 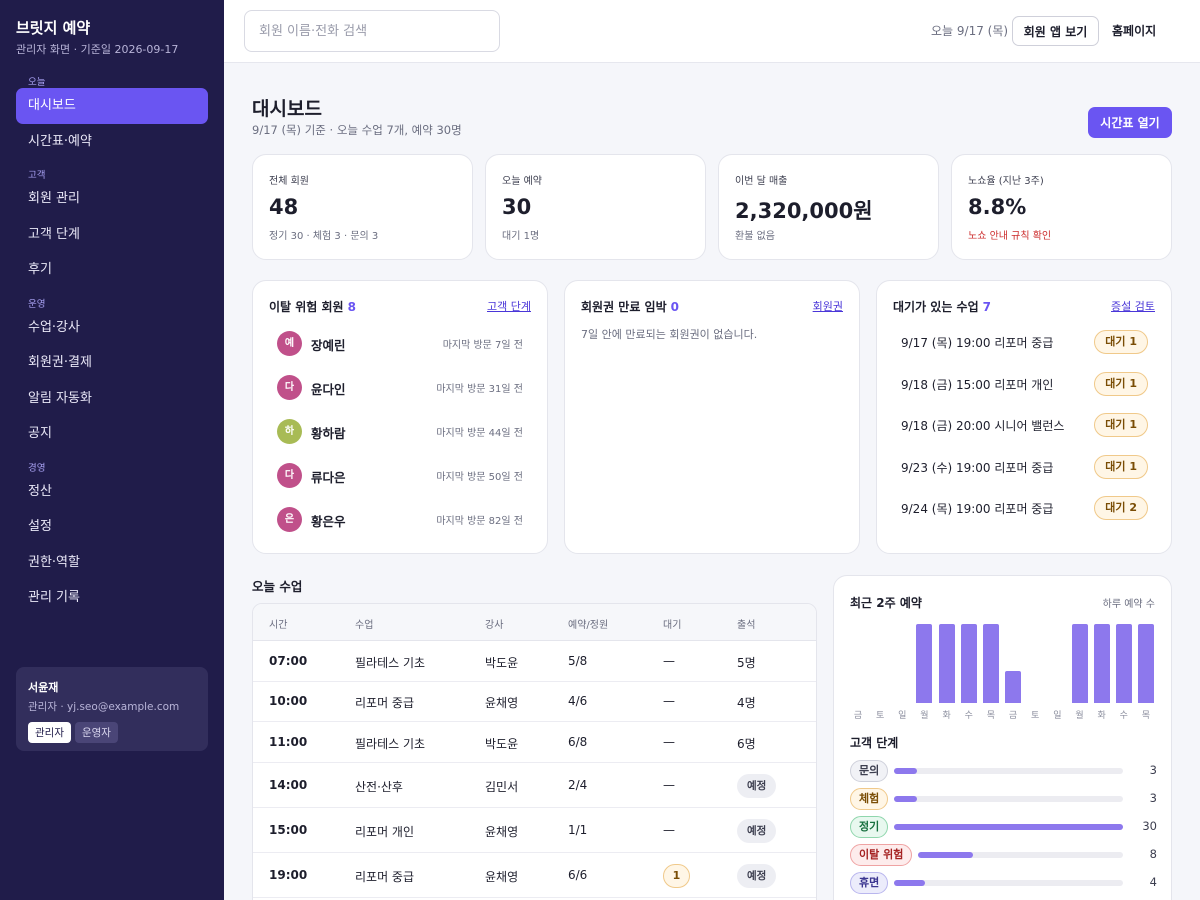 What do you see at coordinates (1024, 384) in the screenshot?
I see `waitlist-row: 9/18 (금) 15:00 리포머 개인 대기 1` at bounding box center [1024, 384].